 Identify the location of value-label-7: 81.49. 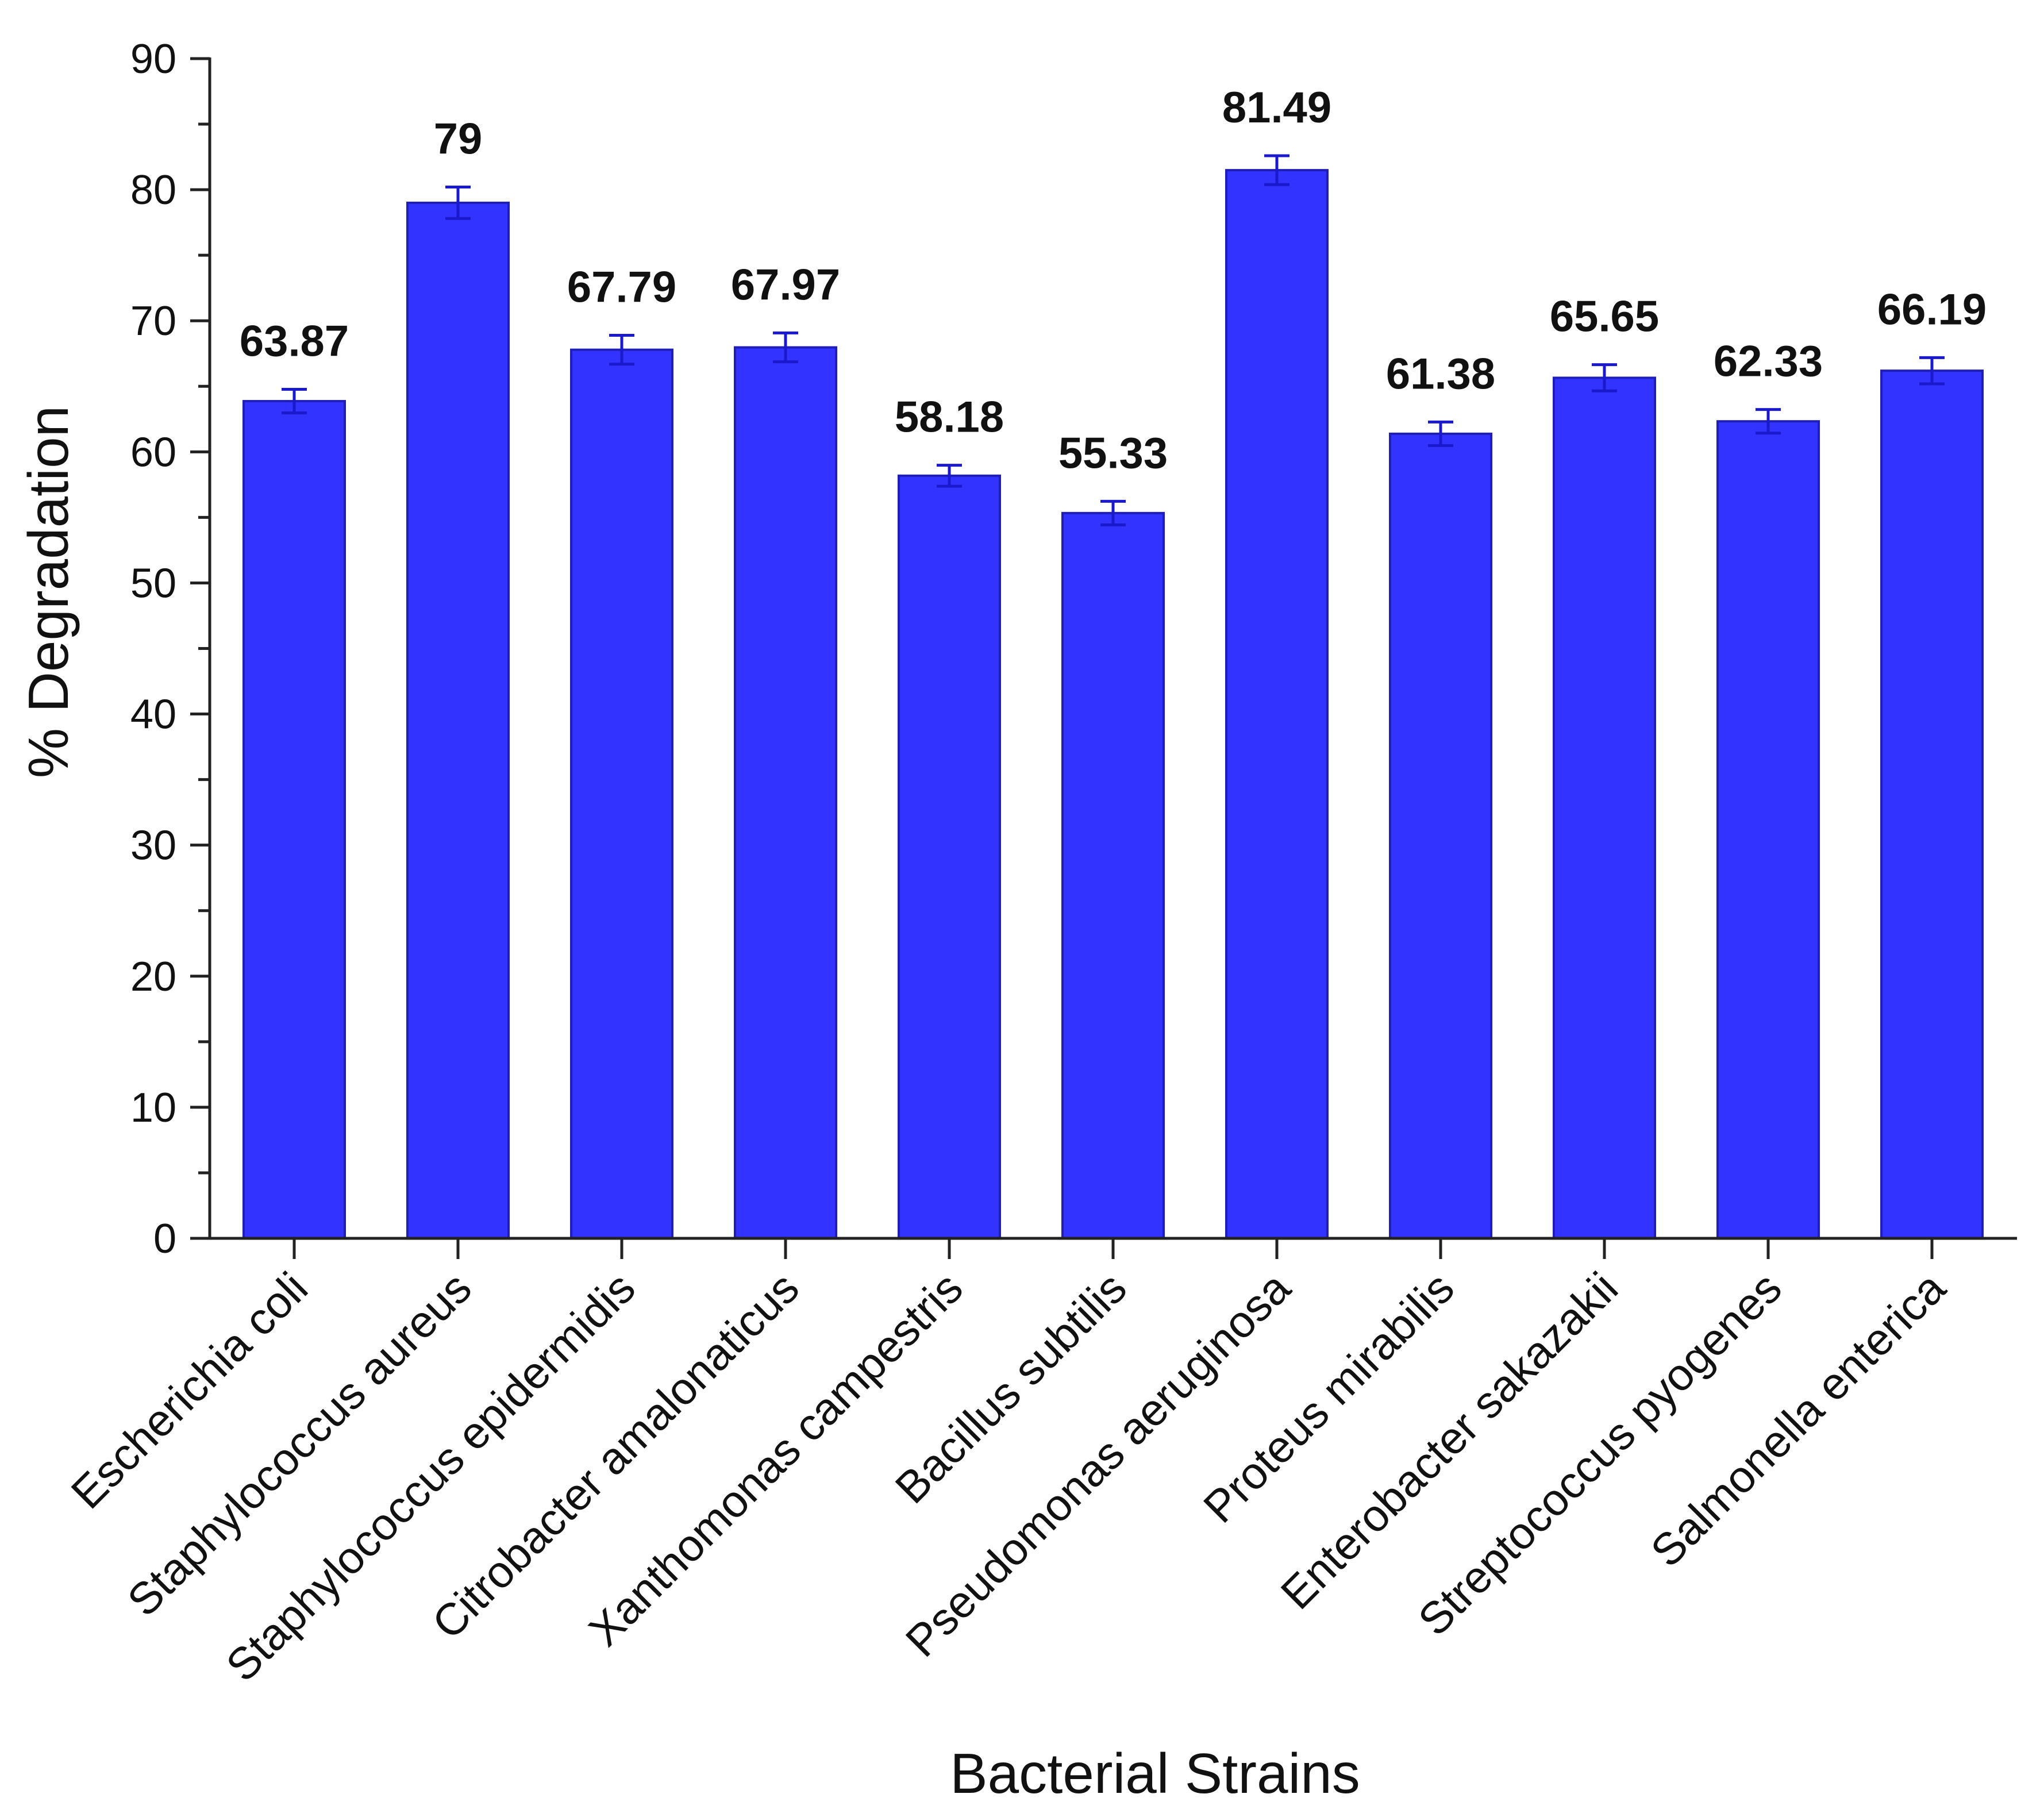
(1276, 107).